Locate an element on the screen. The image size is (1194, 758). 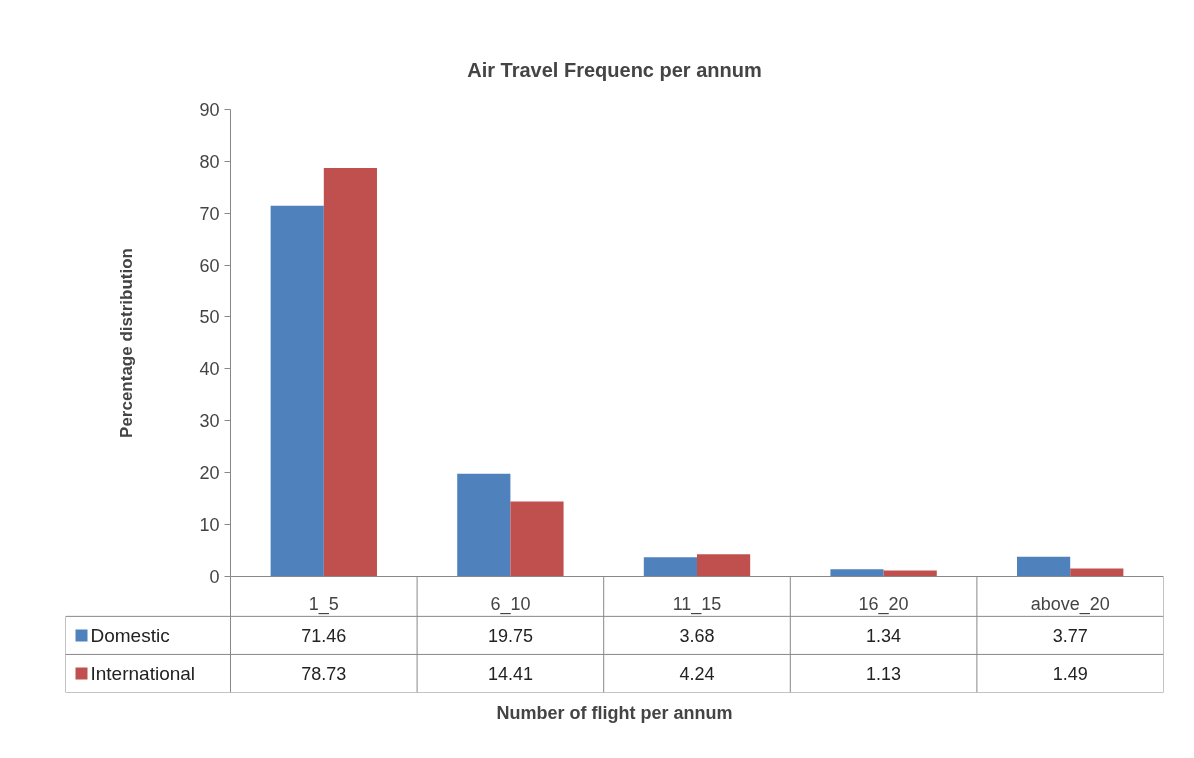
data-label: 1.34 is located at coordinates (884, 635).